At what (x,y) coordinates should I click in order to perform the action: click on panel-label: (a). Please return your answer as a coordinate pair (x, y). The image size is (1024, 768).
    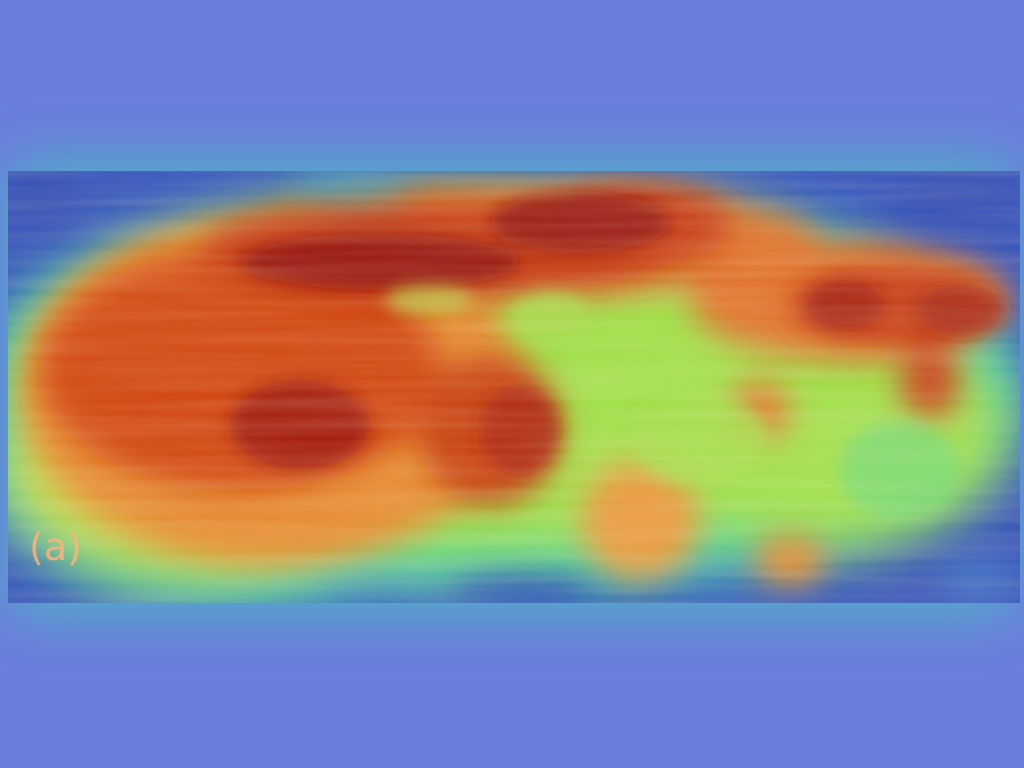
    Looking at the image, I should click on (55, 547).